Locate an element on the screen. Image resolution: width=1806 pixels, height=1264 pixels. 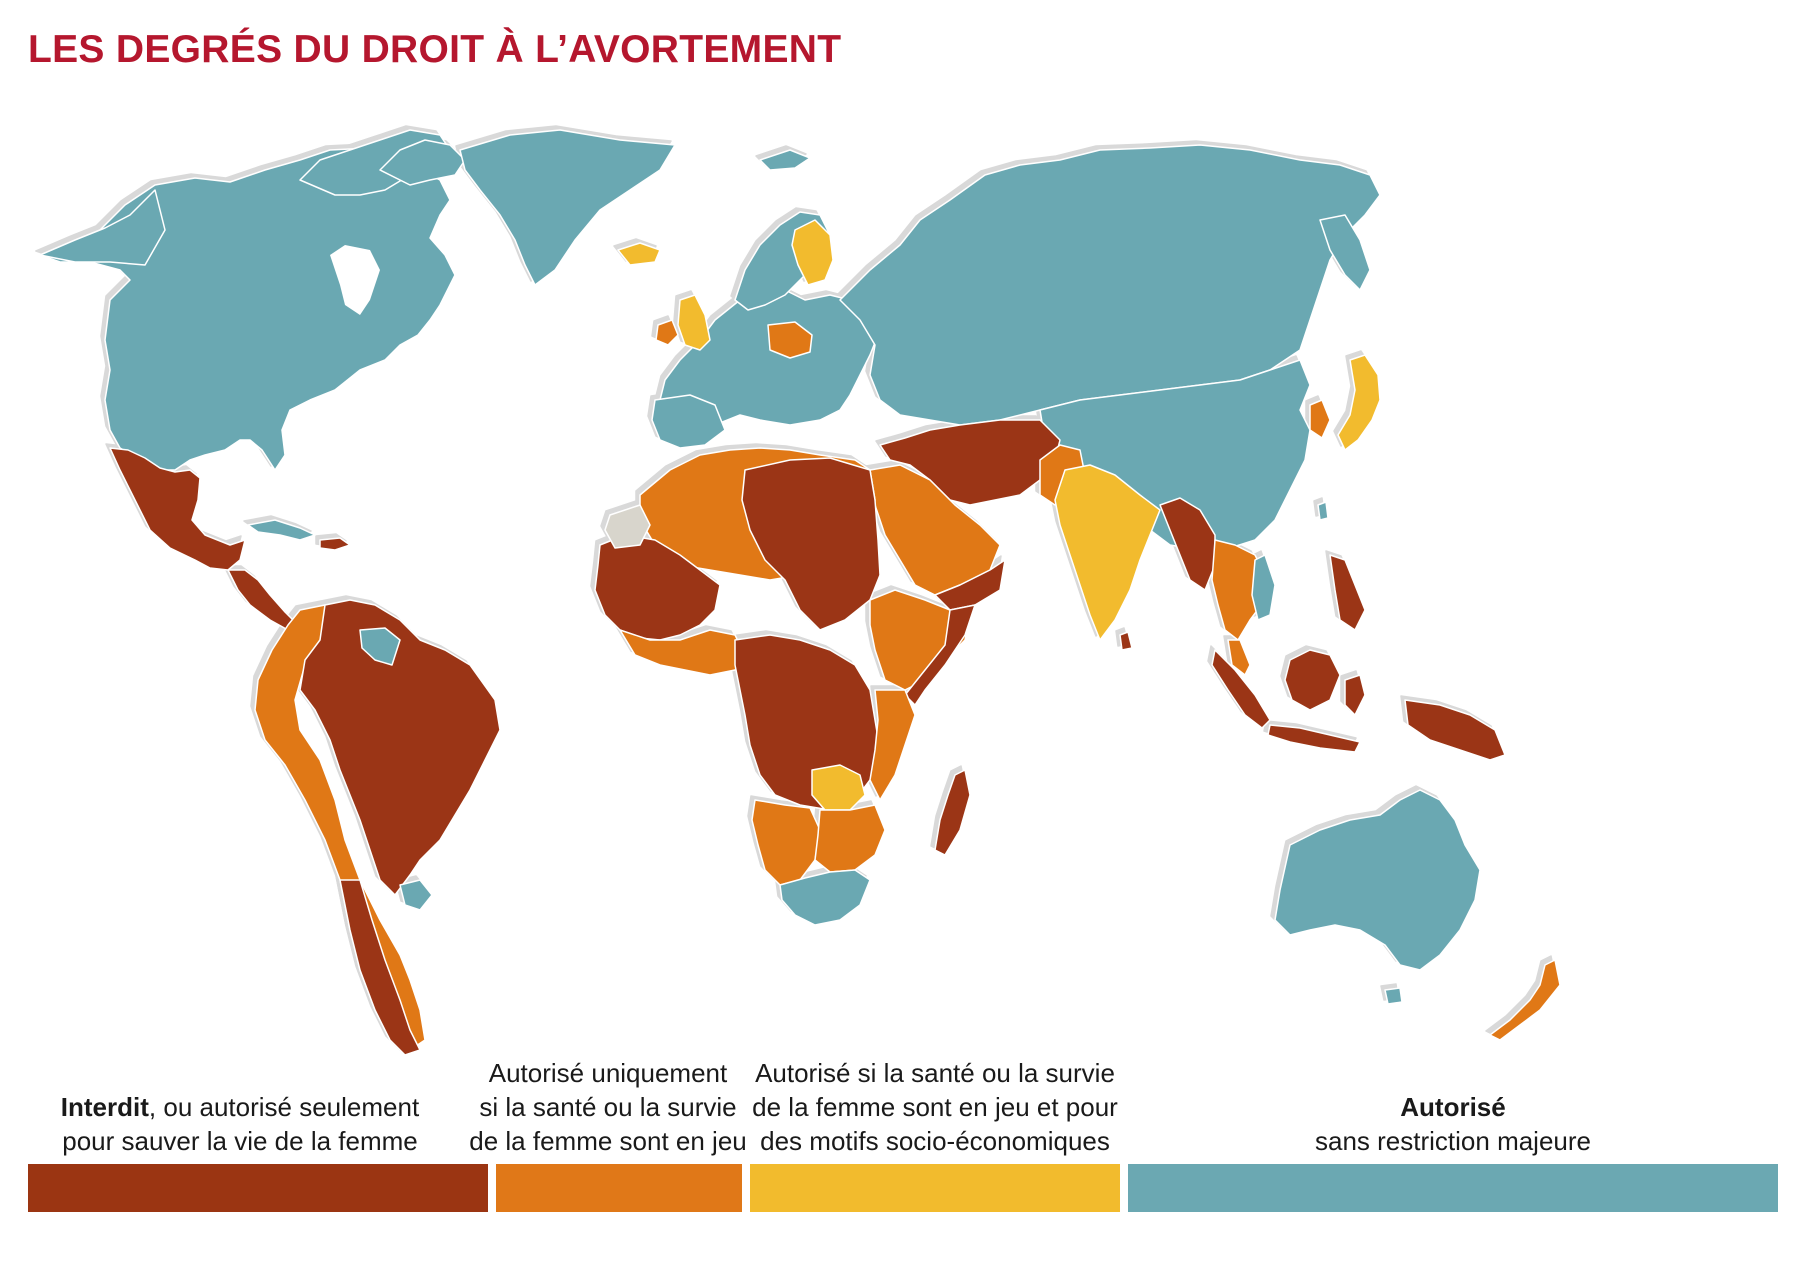
region-korea-south is located at coordinates (1320, 419).